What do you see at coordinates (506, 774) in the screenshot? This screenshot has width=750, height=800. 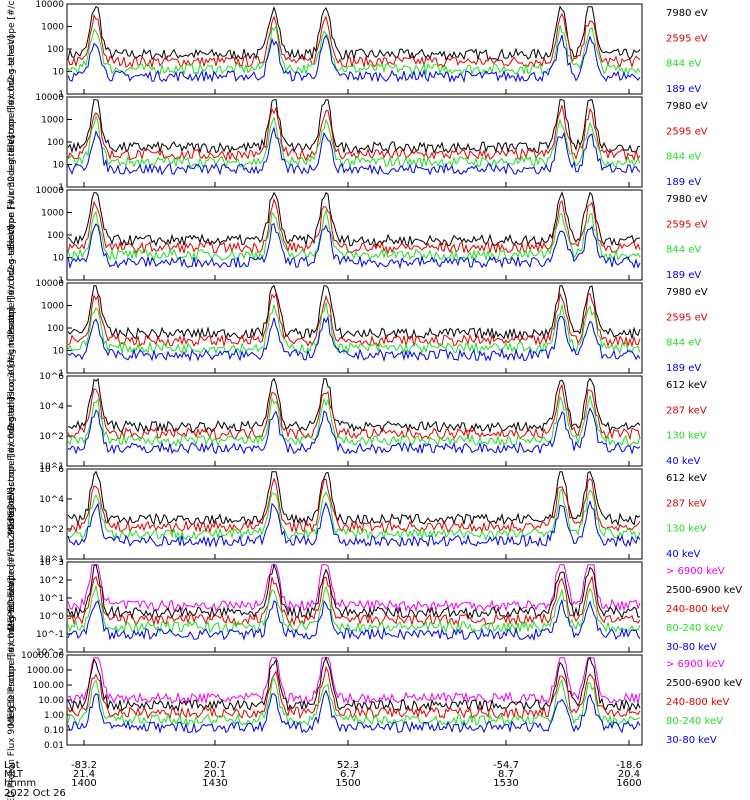 I see `footer-mlt-3: 8.7` at bounding box center [506, 774].